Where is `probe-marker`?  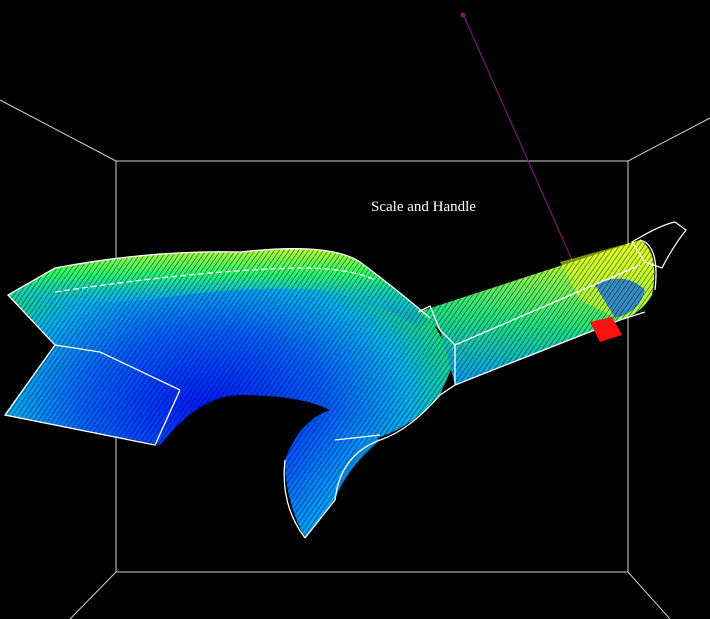 probe-marker is located at coordinates (606, 329).